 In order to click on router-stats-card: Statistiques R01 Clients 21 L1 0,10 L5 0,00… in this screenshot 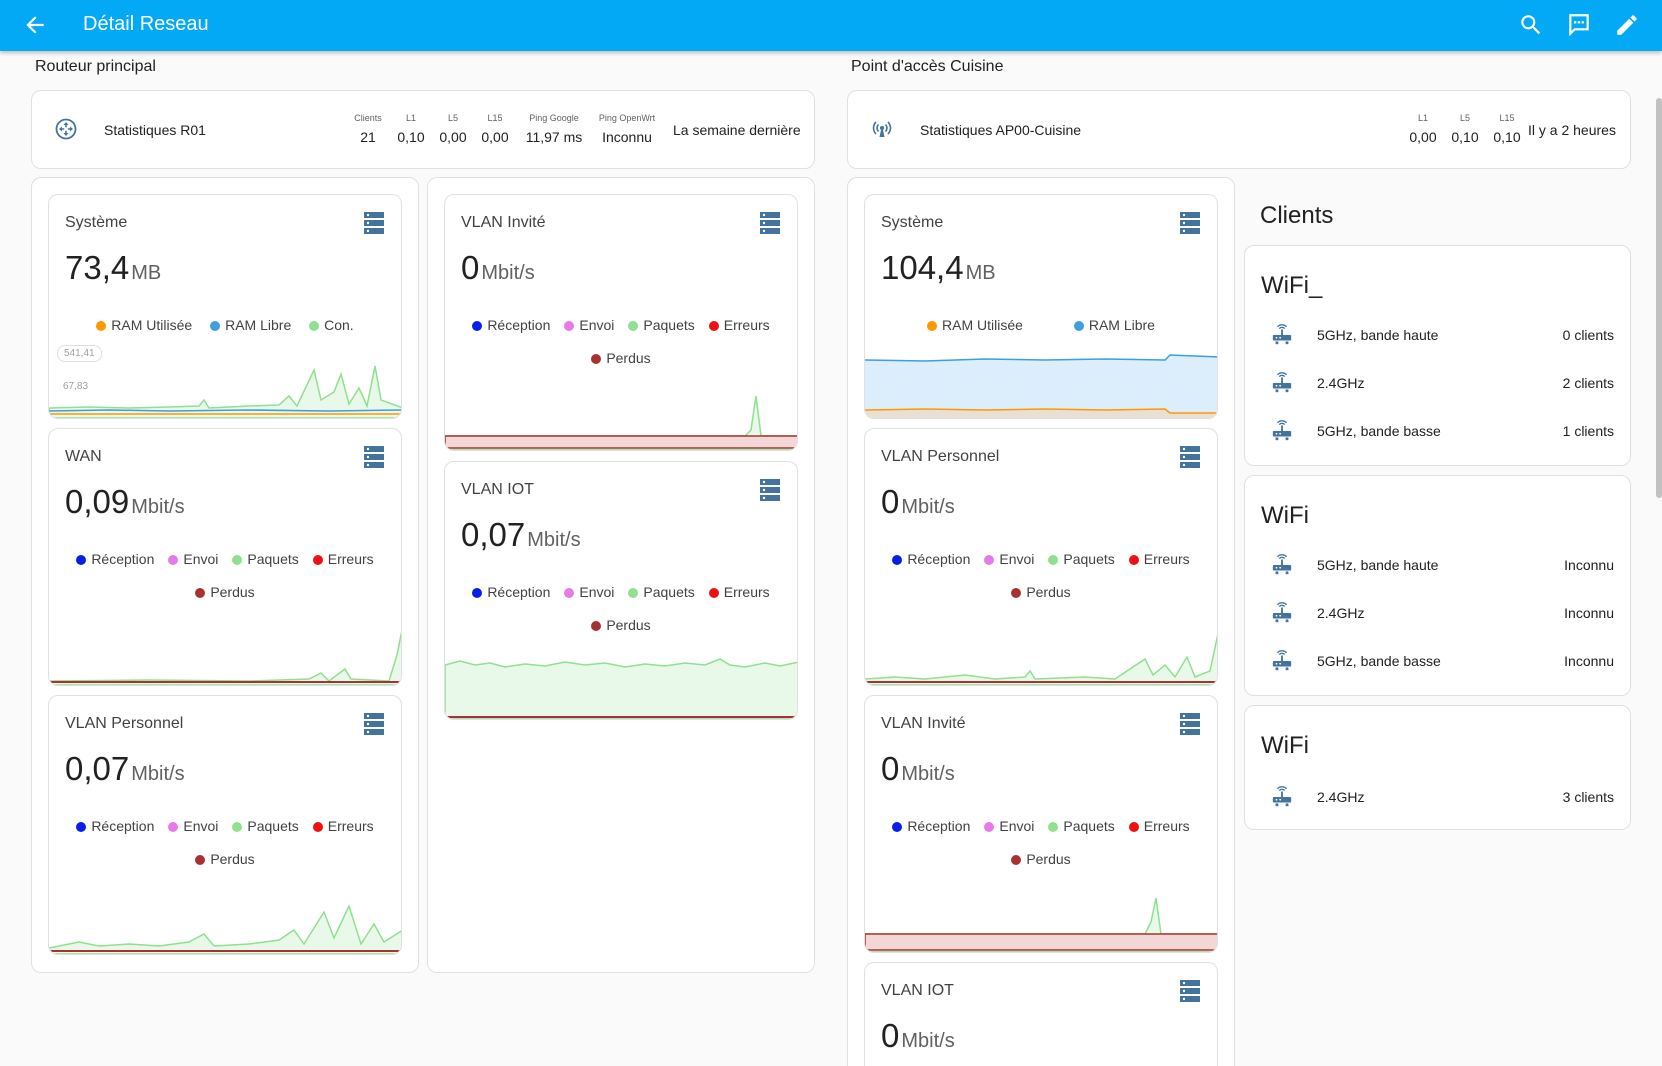, I will do `click(423, 129)`.